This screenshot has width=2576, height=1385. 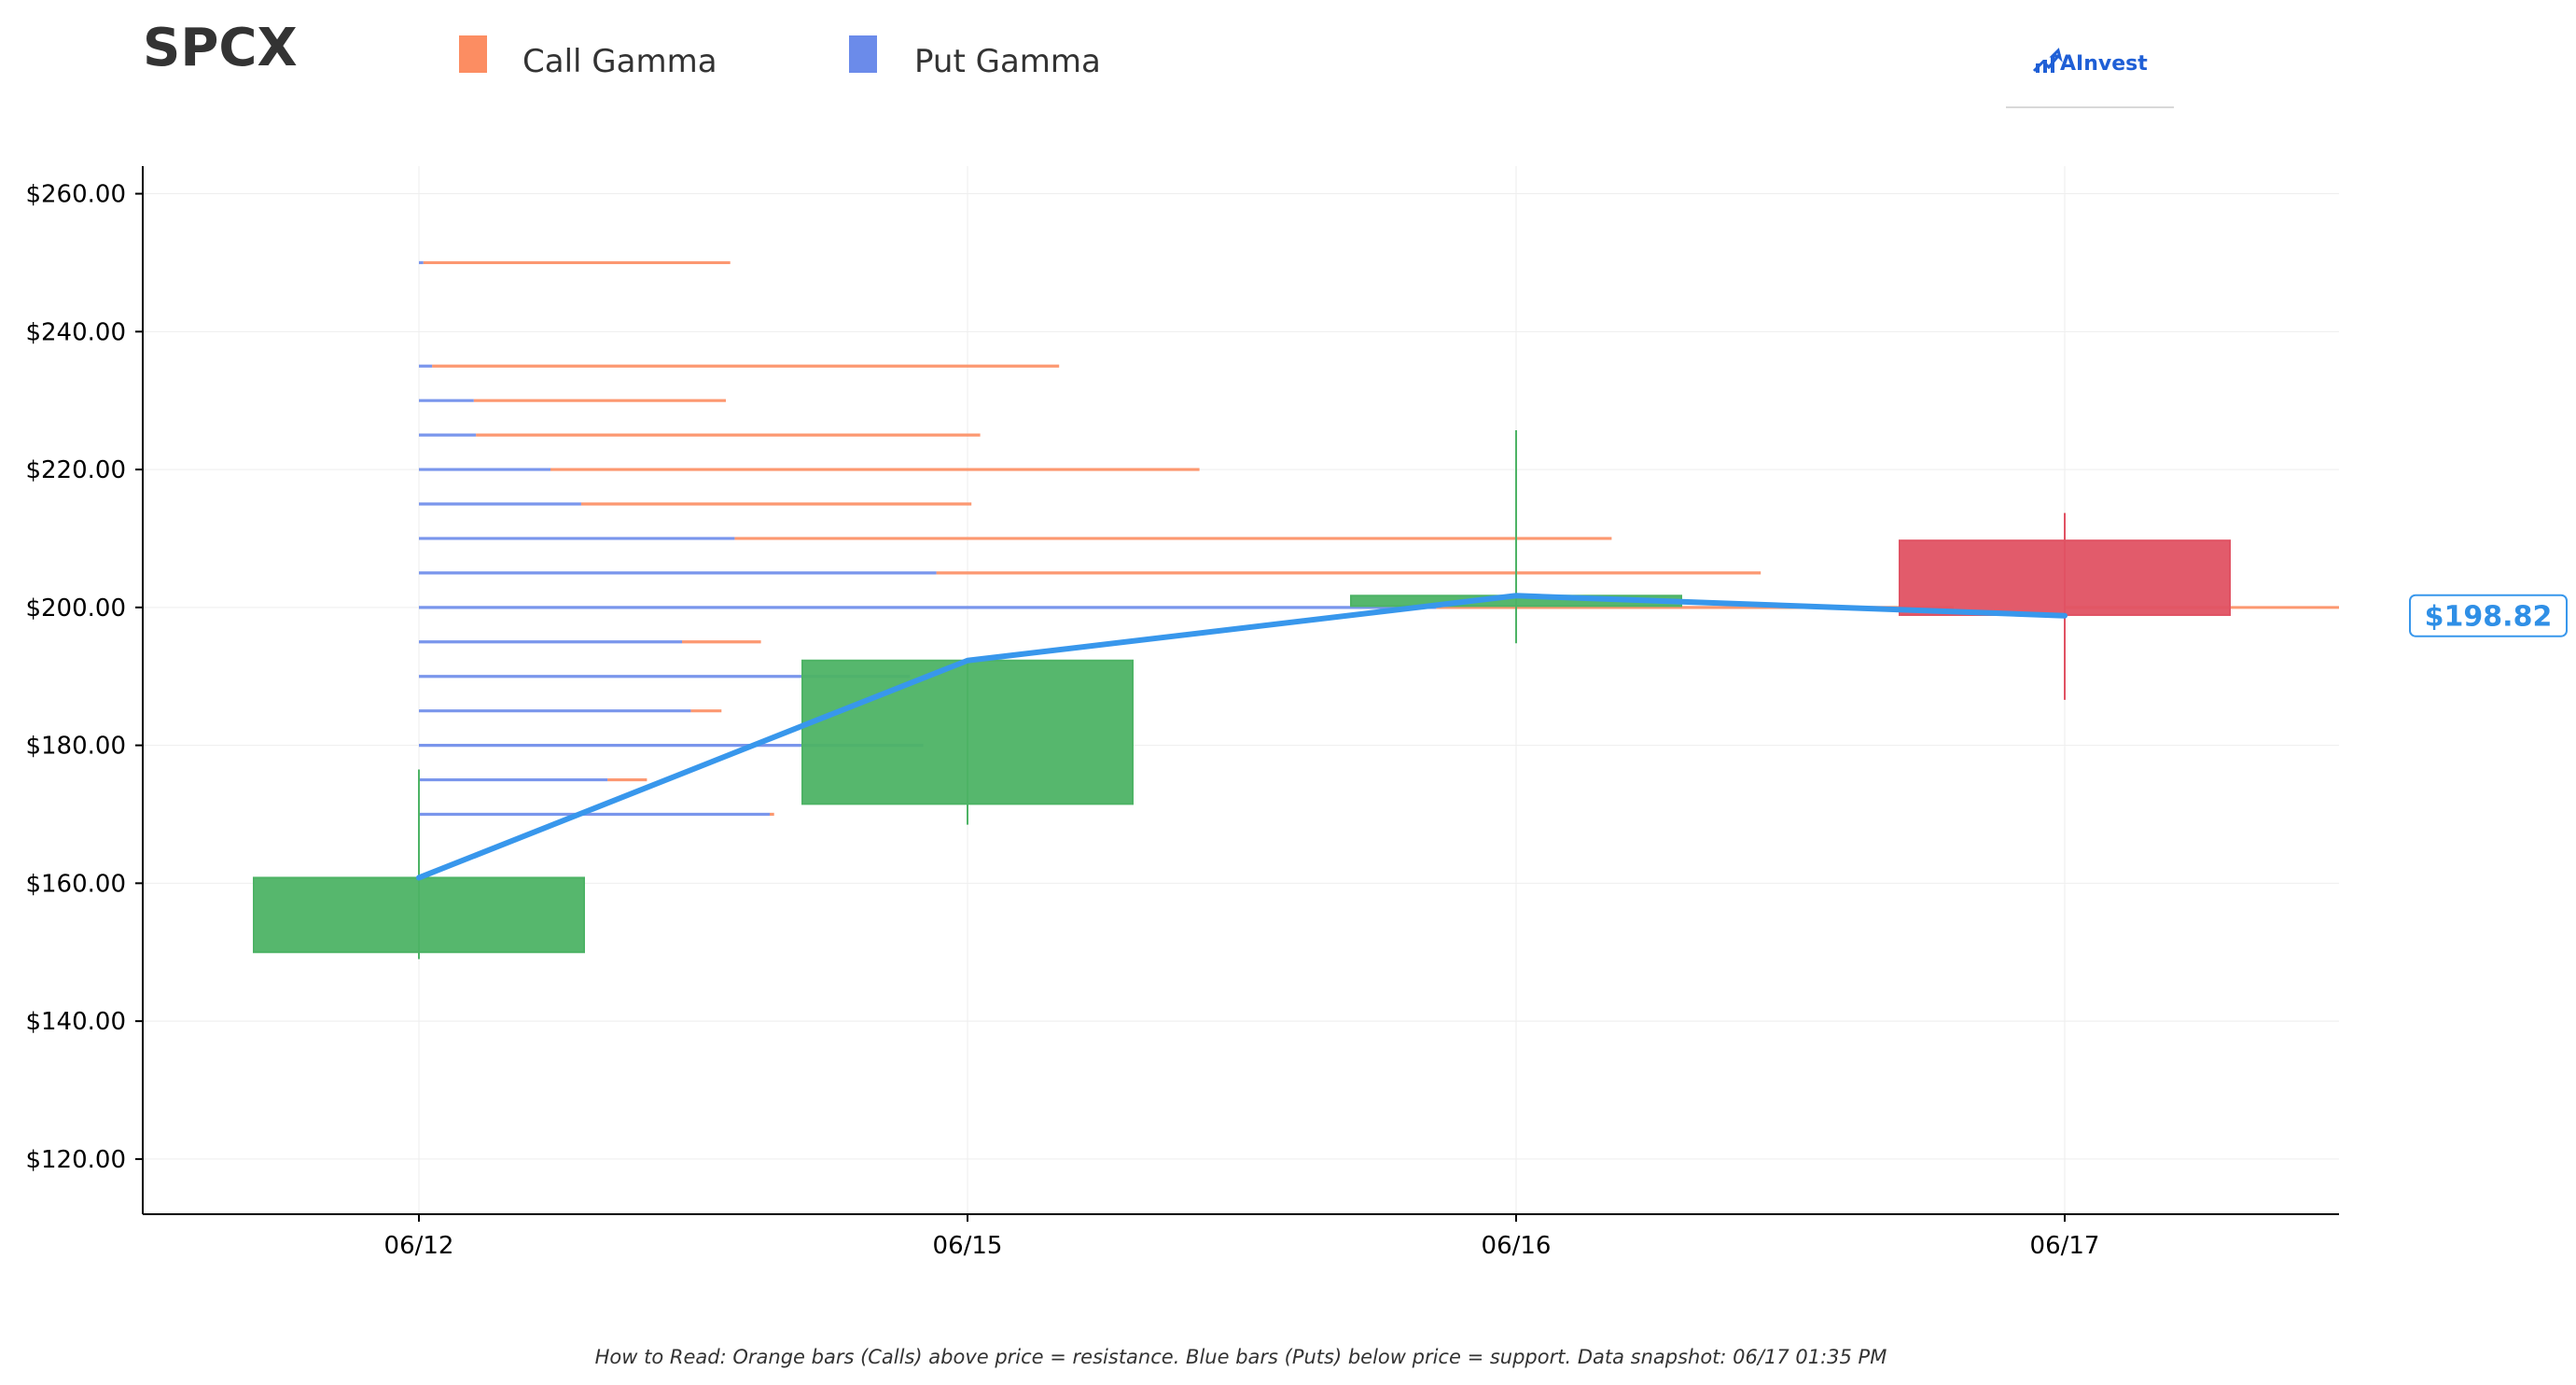 I want to click on x-tick-label: 06/15, so click(x=968, y=1246).